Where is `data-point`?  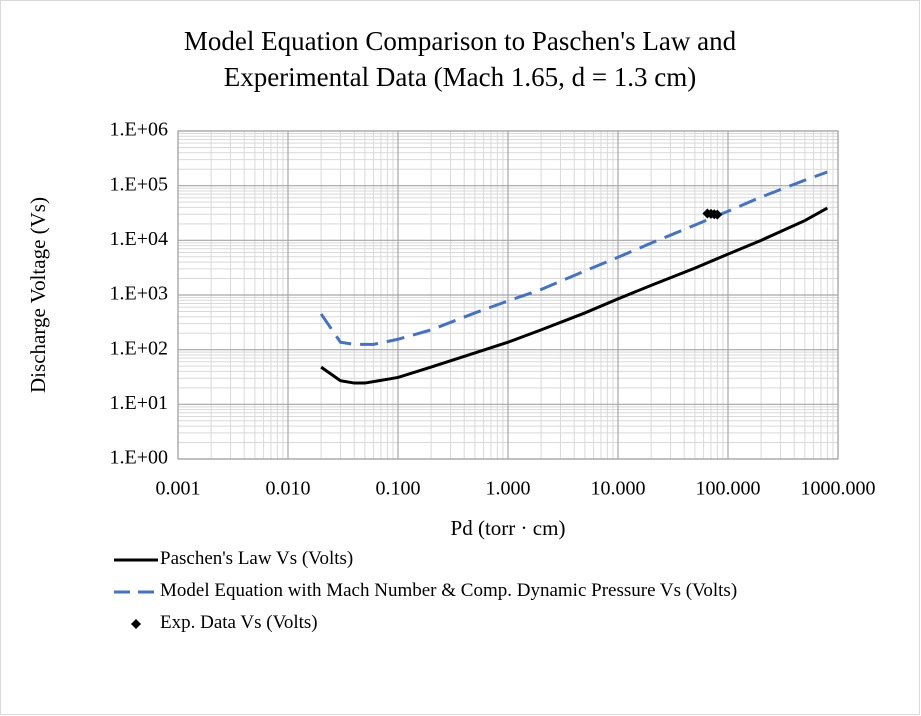 data-point is located at coordinates (717, 214).